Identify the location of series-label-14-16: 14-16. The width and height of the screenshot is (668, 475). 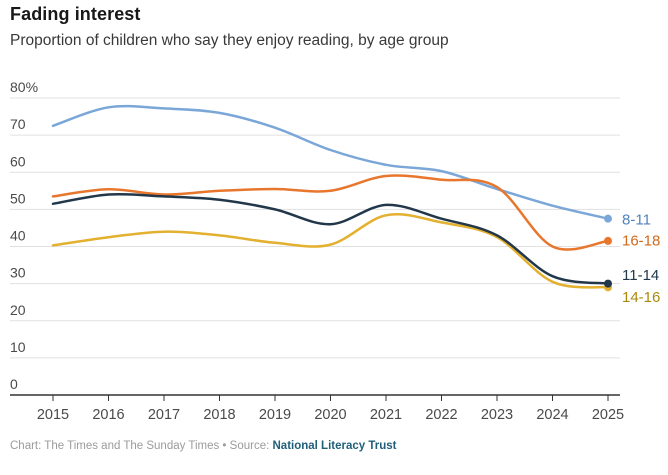
(641, 297).